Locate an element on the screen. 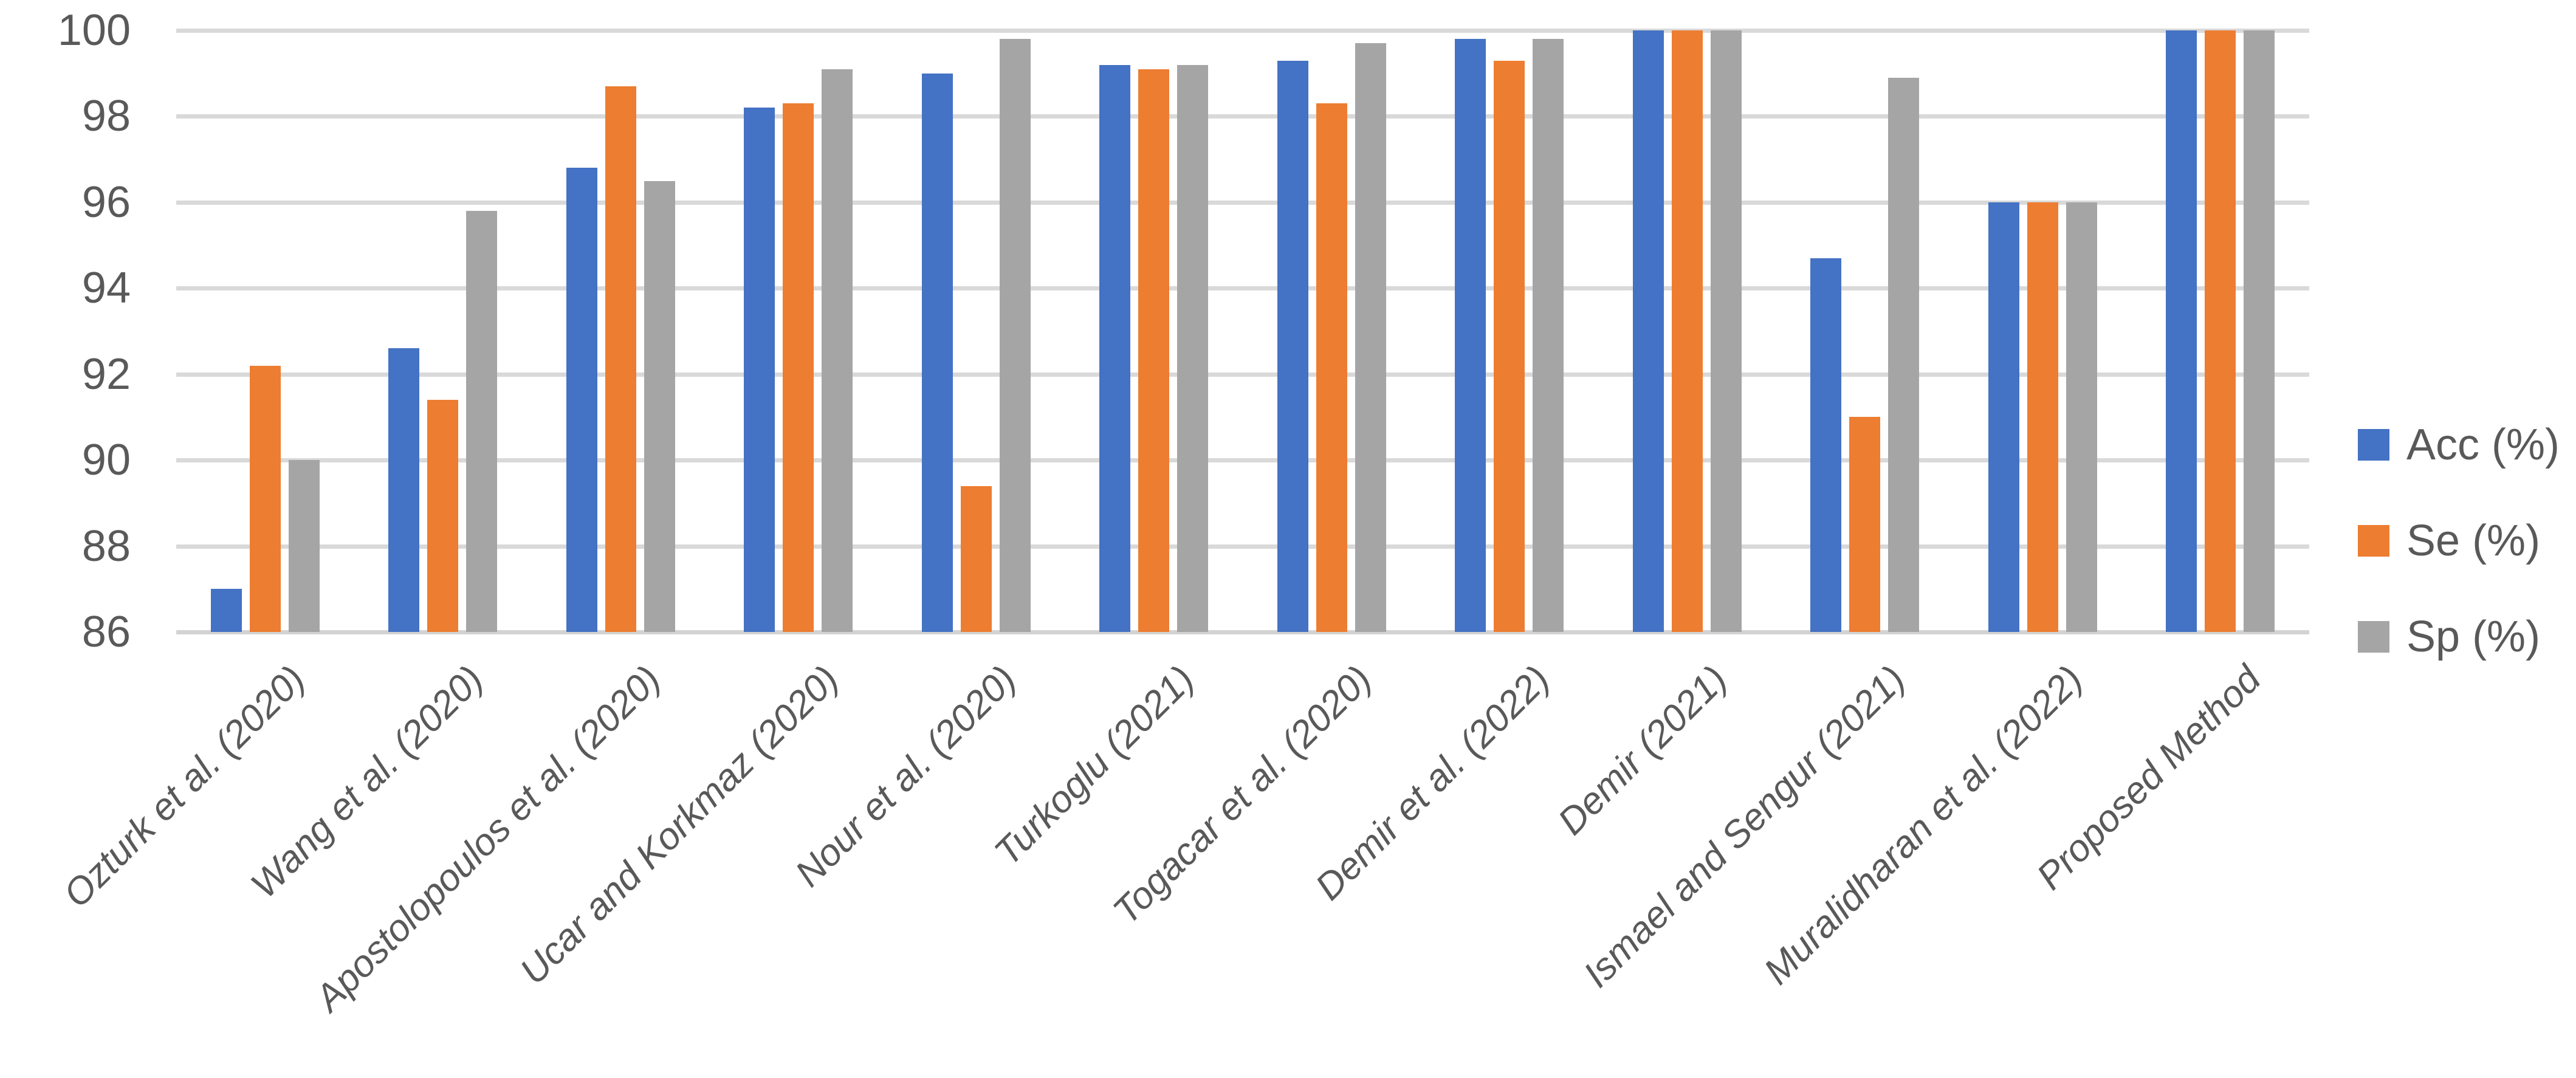  legend-item-sp: Sp (%) is located at coordinates (2459, 636).